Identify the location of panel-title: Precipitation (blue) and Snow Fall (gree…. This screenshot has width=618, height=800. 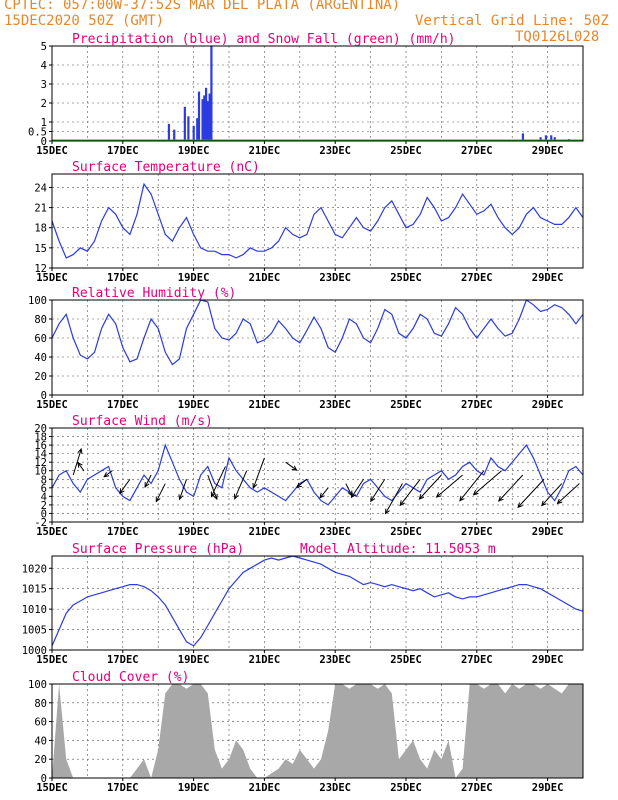
(264, 39).